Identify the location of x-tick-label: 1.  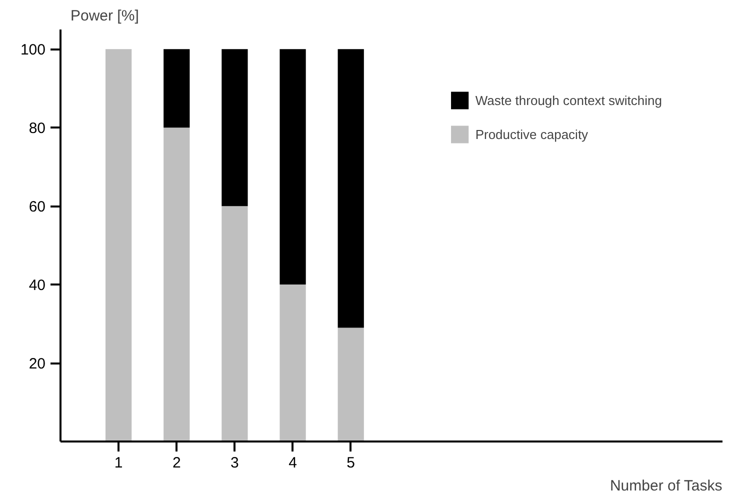
(118, 463).